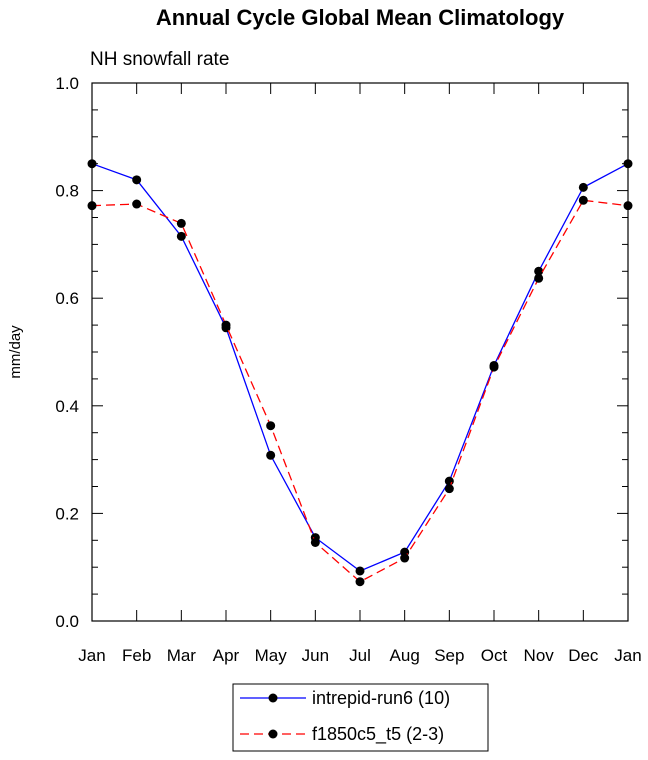 This screenshot has height=760, width=648. I want to click on legend-label-0: intrepid-run6 (10), so click(381, 698).